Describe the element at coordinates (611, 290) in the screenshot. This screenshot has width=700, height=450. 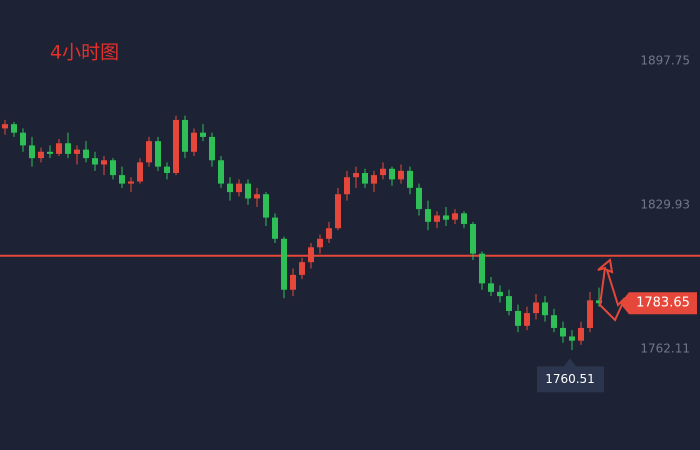
I see `arrow` at that location.